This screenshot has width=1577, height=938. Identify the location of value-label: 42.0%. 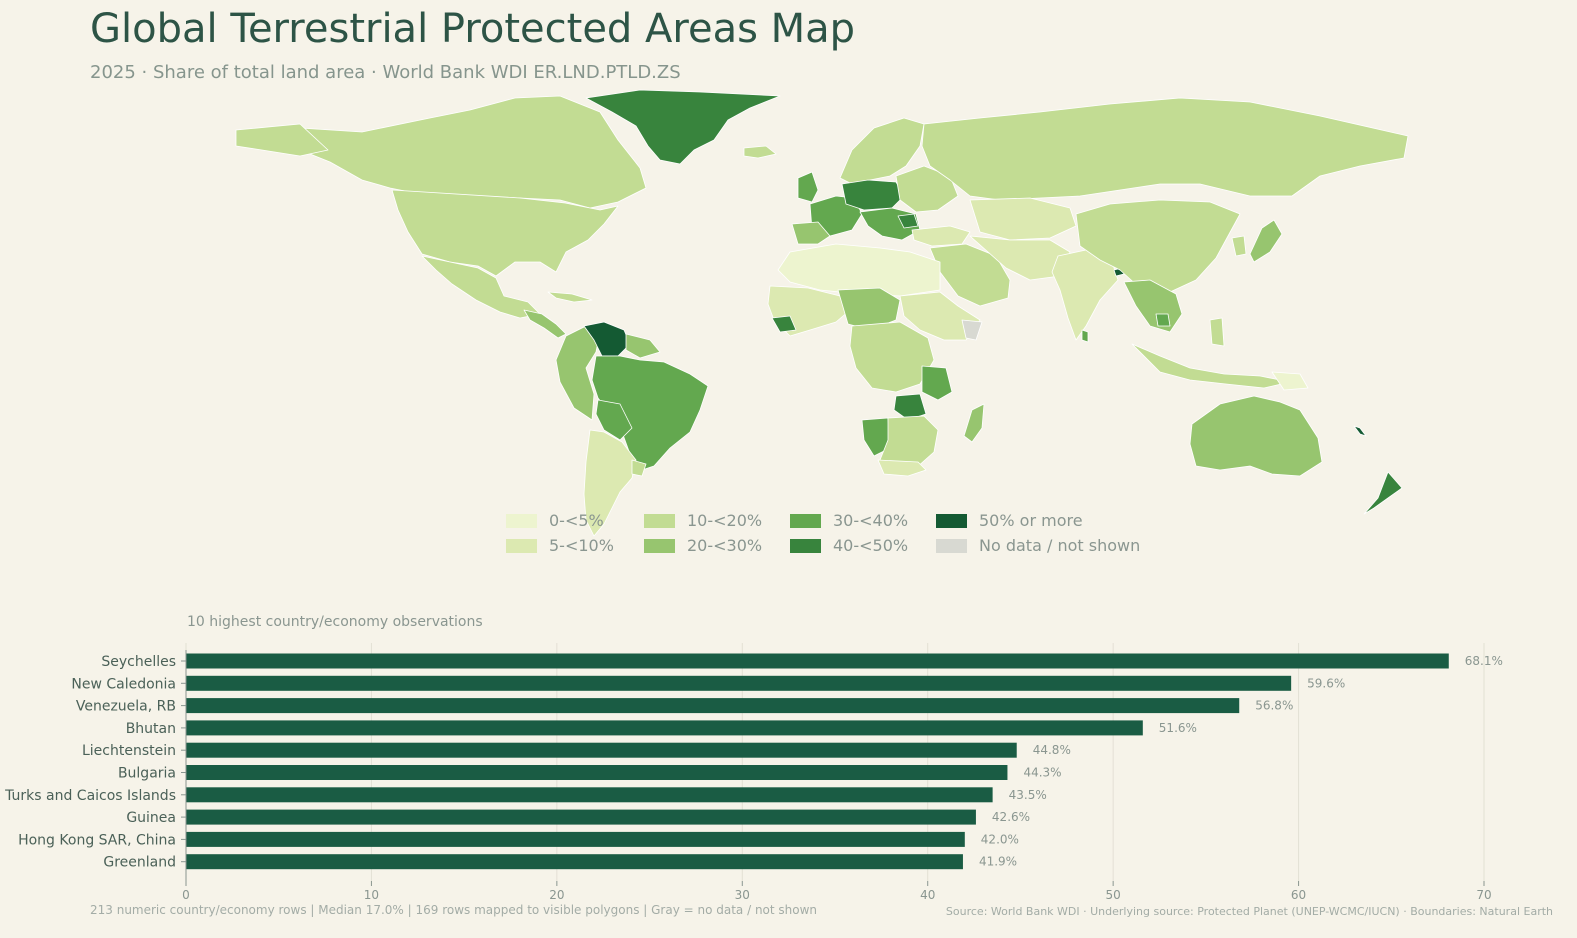
(1000, 839).